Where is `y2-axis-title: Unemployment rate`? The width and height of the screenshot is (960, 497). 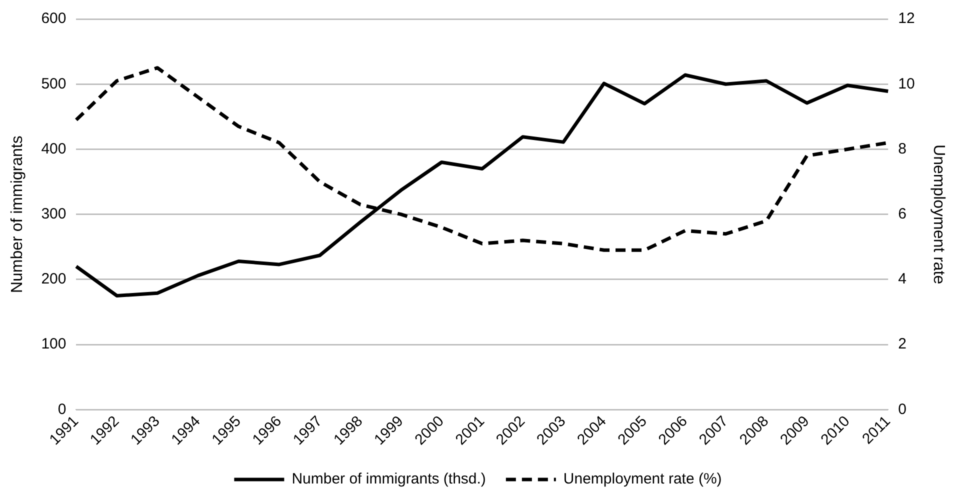 y2-axis-title: Unemployment rate is located at coordinates (938, 214).